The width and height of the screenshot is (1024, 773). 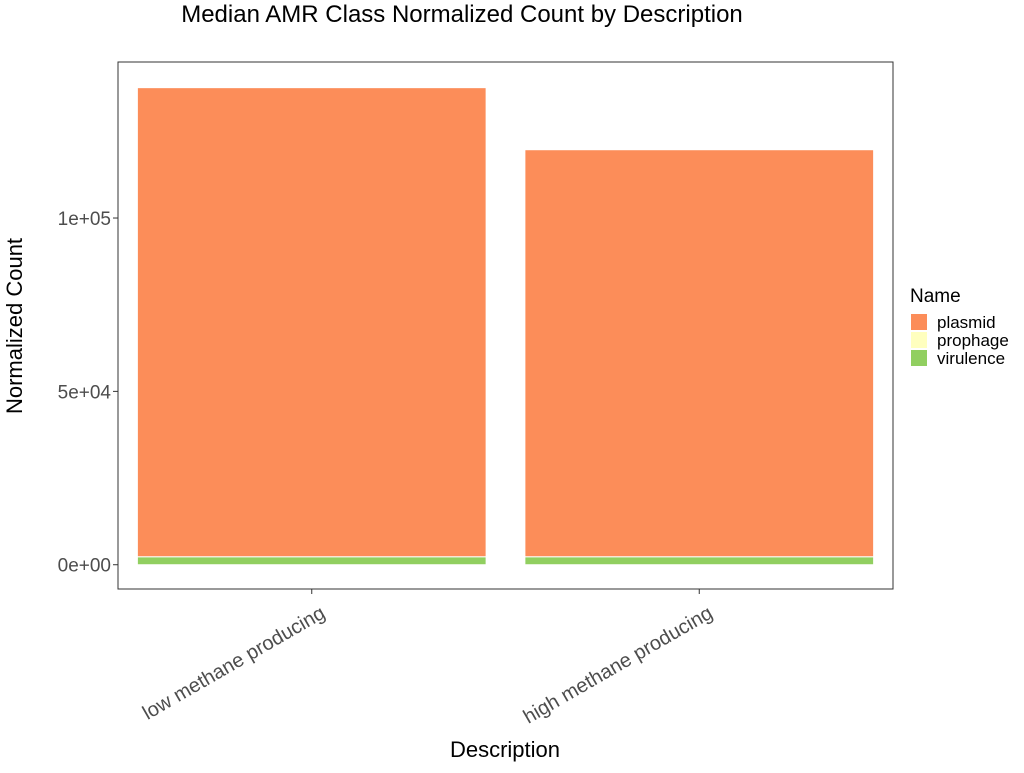 I want to click on legend-title: Name, so click(x=935, y=296).